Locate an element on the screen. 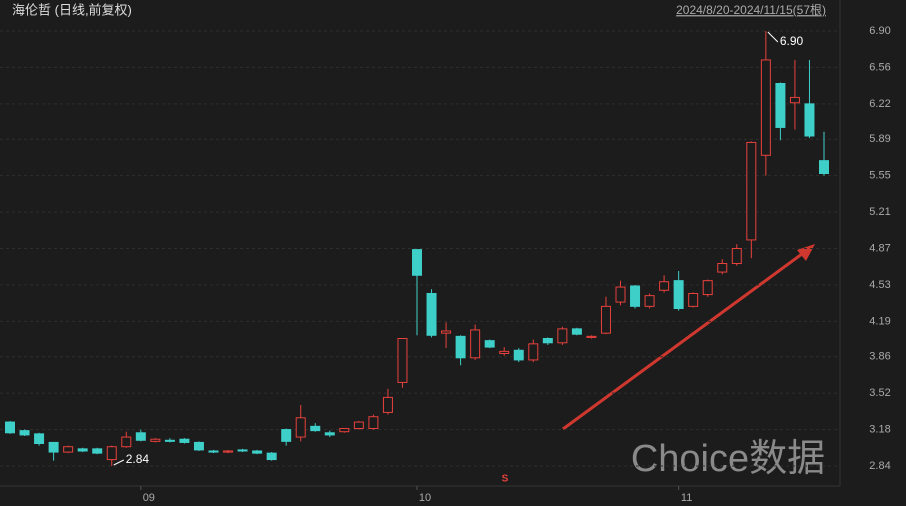  trend-arrow is located at coordinates (684, 340).